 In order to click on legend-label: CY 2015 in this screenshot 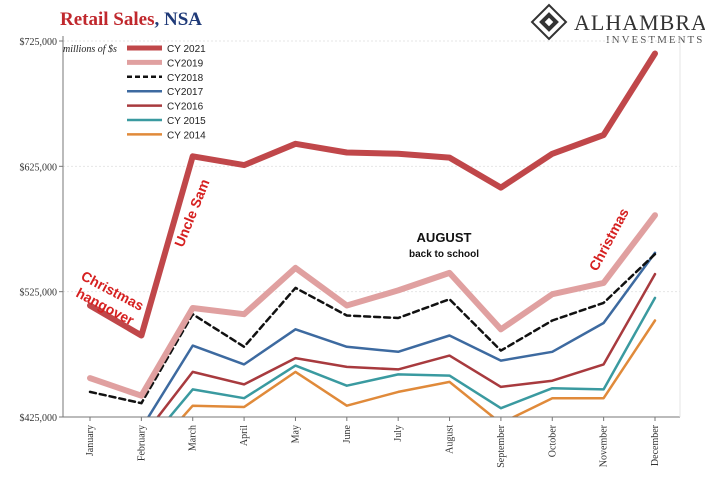, I will do `click(186, 121)`.